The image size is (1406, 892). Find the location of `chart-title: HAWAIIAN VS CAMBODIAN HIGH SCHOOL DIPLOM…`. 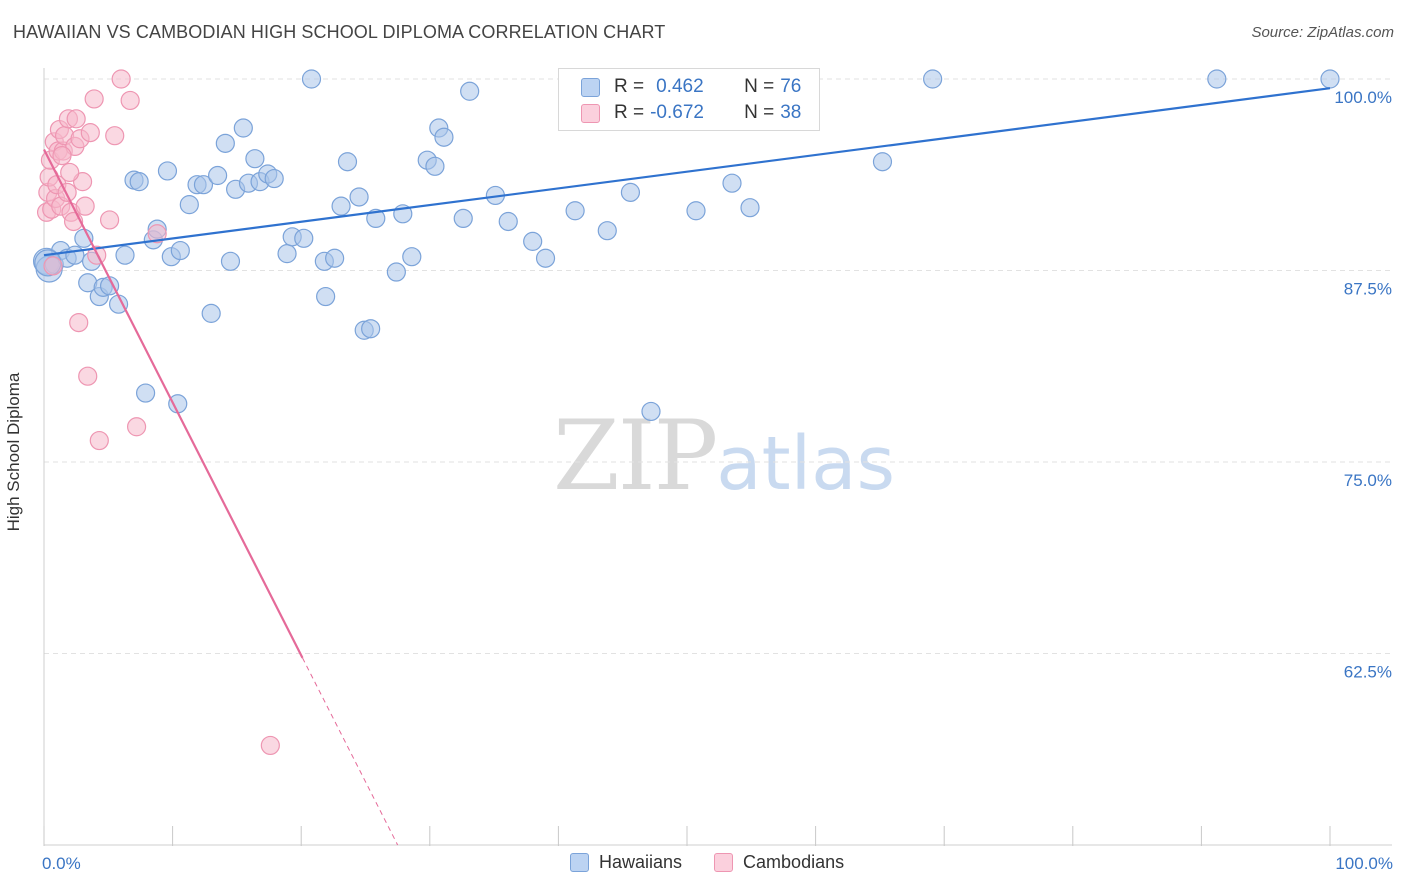

chart-title: HAWAIIAN VS CAMBODIAN HIGH SCHOOL DIPLOM… is located at coordinates (339, 32).